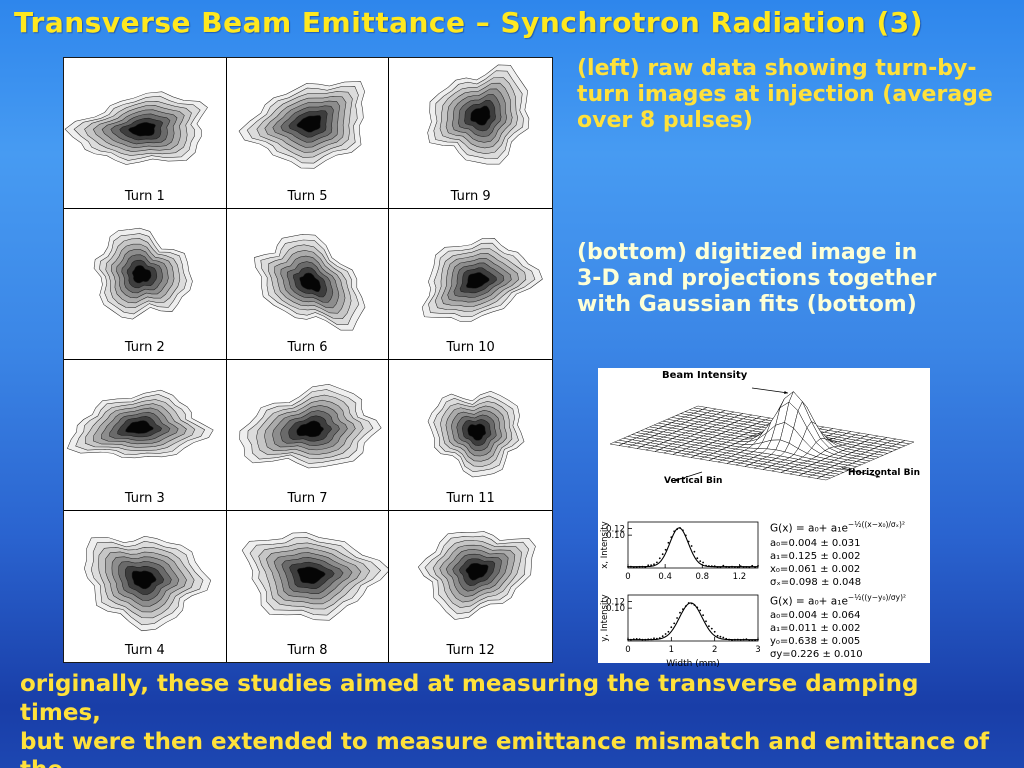  What do you see at coordinates (145, 284) in the screenshot?
I see `turn-cell: Turn 2` at bounding box center [145, 284].